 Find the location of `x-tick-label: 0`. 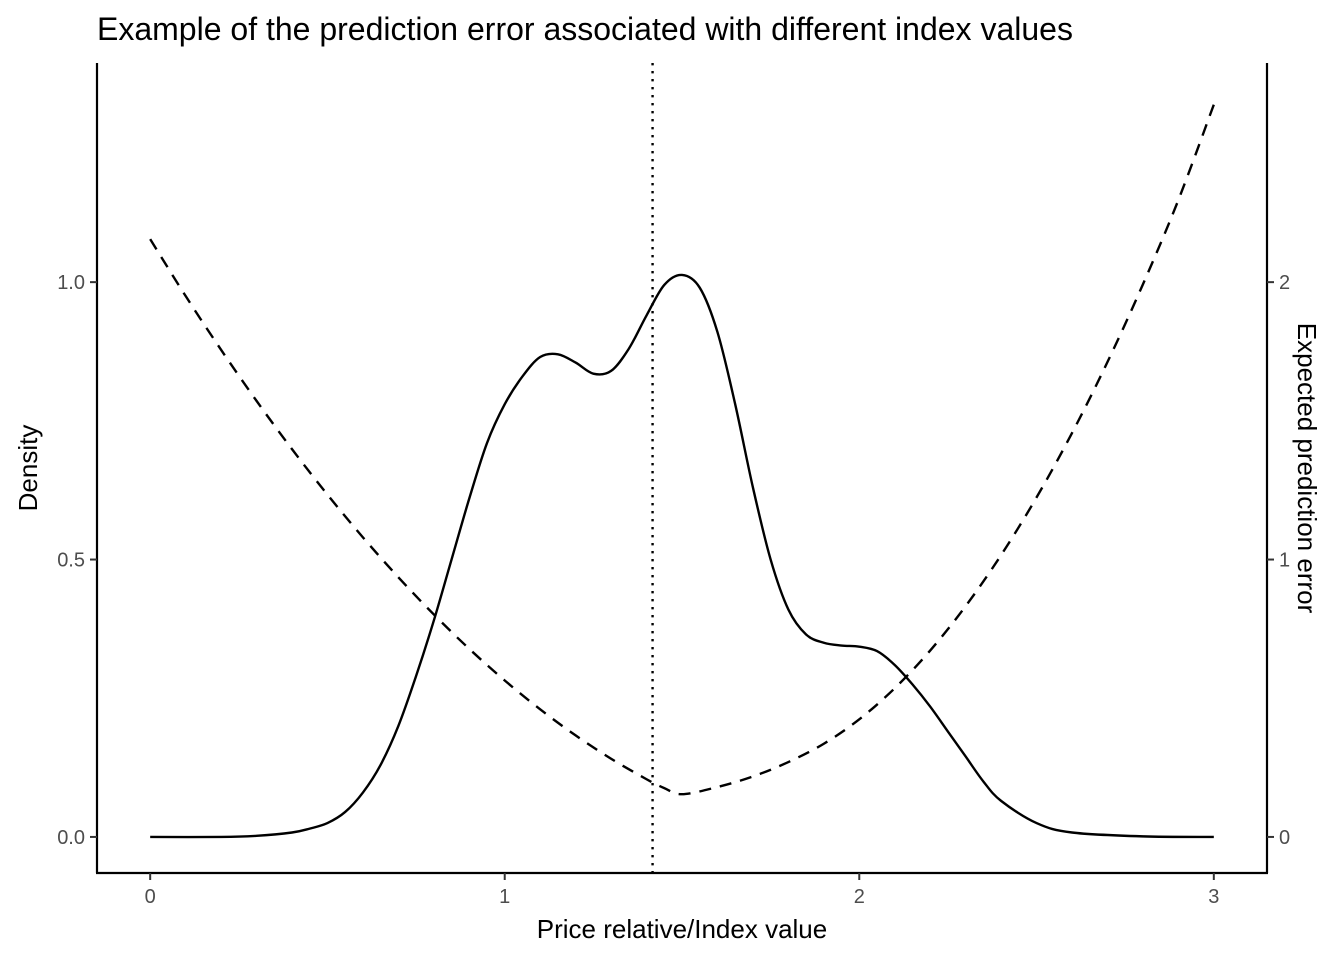

x-tick-label: 0 is located at coordinates (150, 897).